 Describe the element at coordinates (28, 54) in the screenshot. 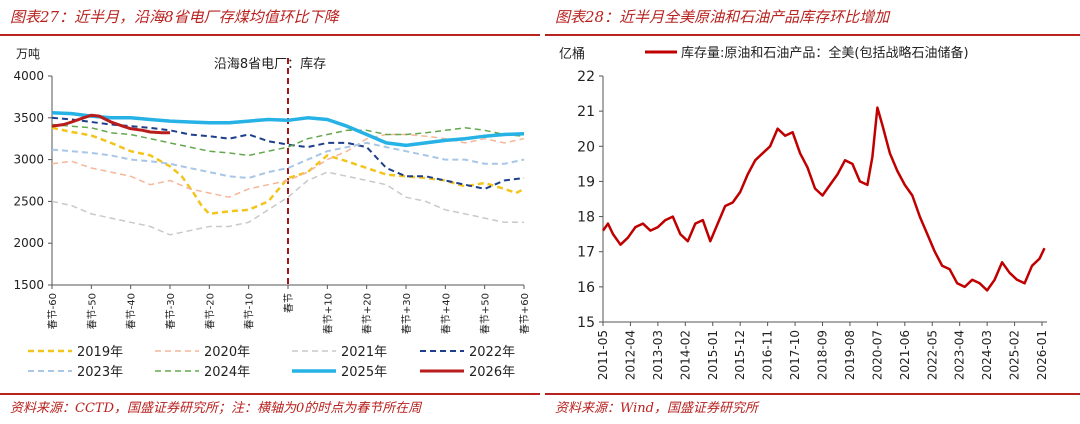

I see `y-axis-unit-label: 万吨` at that location.